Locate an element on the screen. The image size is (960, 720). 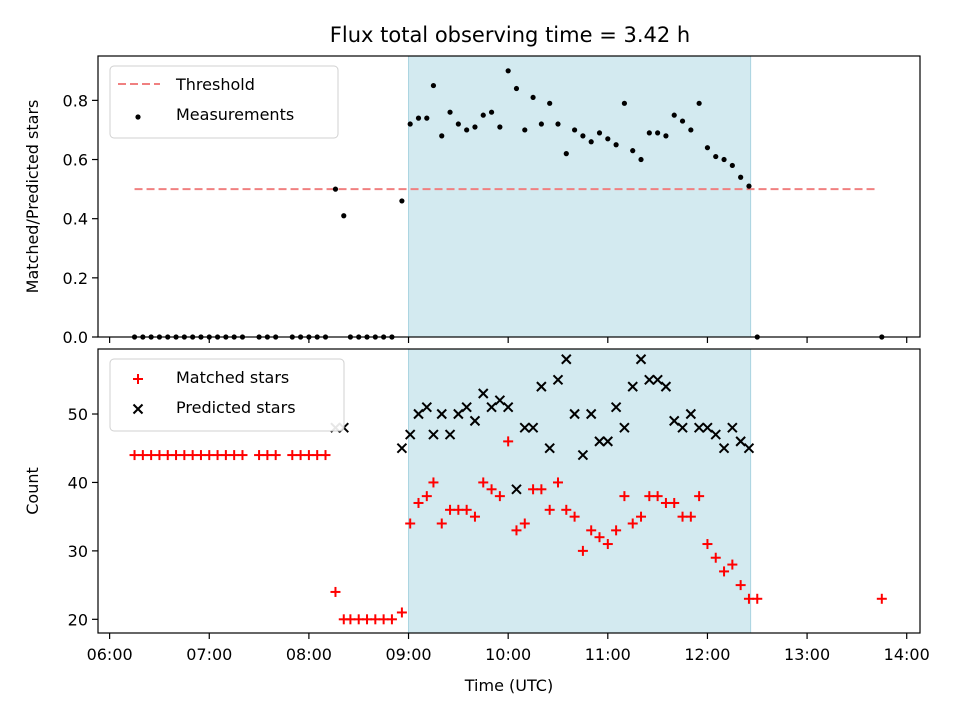
y-tick-label: 0.4 is located at coordinates (75, 219).